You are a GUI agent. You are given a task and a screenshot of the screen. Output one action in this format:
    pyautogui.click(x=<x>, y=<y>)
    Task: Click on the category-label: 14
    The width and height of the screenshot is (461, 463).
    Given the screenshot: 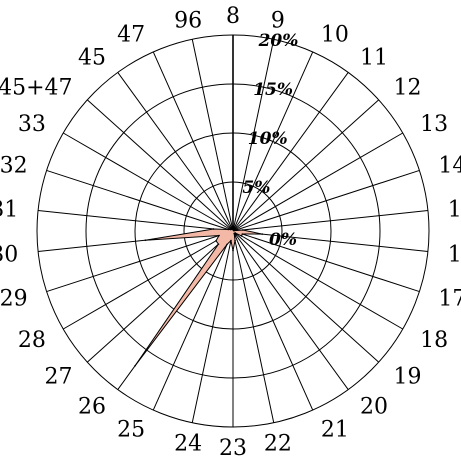 What is the action you would take?
    pyautogui.click(x=449, y=165)
    